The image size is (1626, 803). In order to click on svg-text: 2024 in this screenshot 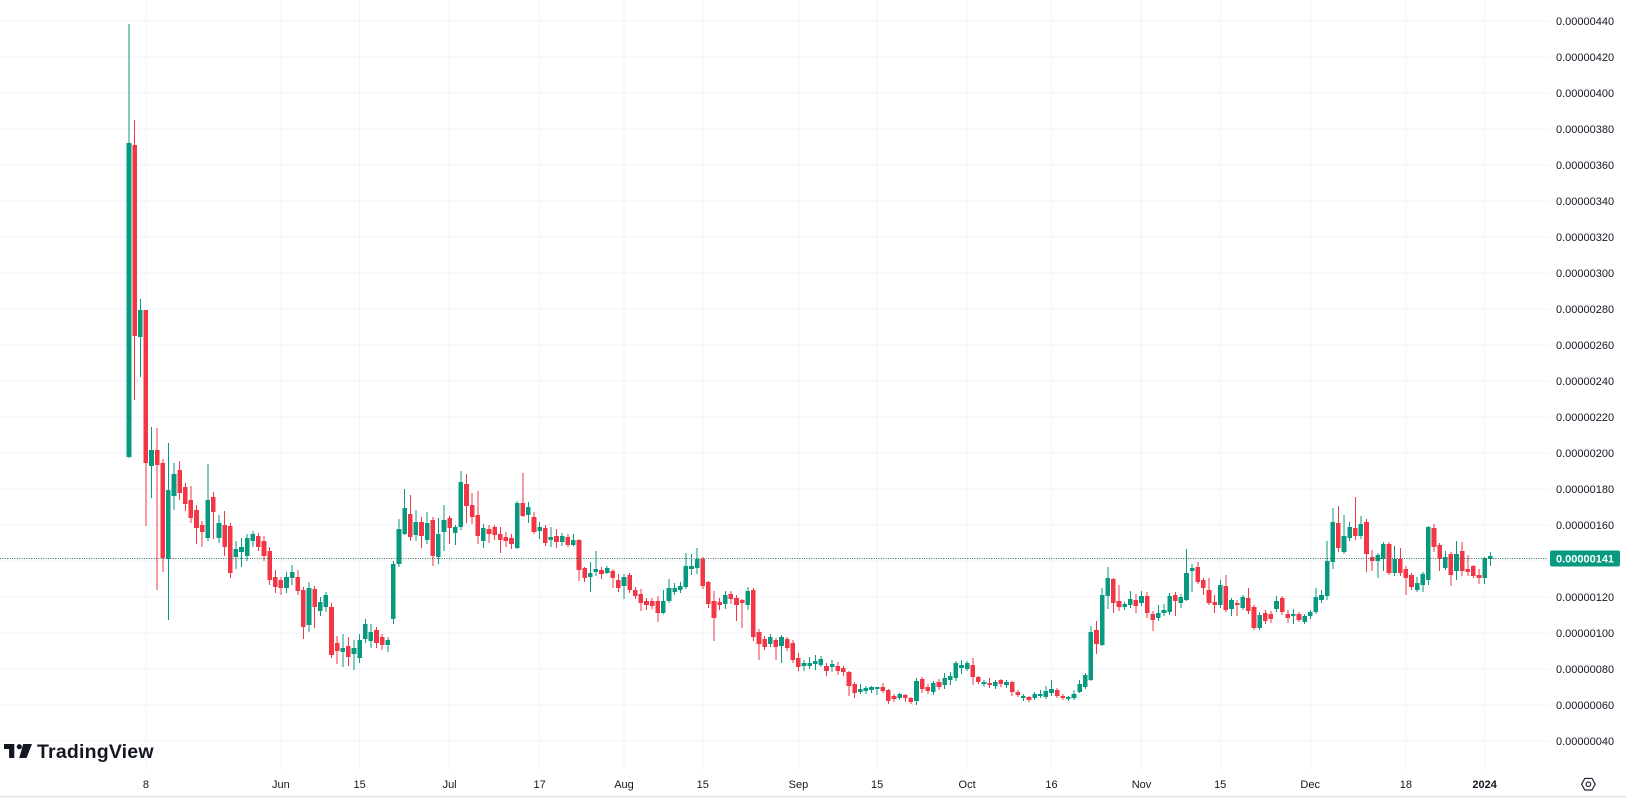, I will do `click(1484, 785)`.